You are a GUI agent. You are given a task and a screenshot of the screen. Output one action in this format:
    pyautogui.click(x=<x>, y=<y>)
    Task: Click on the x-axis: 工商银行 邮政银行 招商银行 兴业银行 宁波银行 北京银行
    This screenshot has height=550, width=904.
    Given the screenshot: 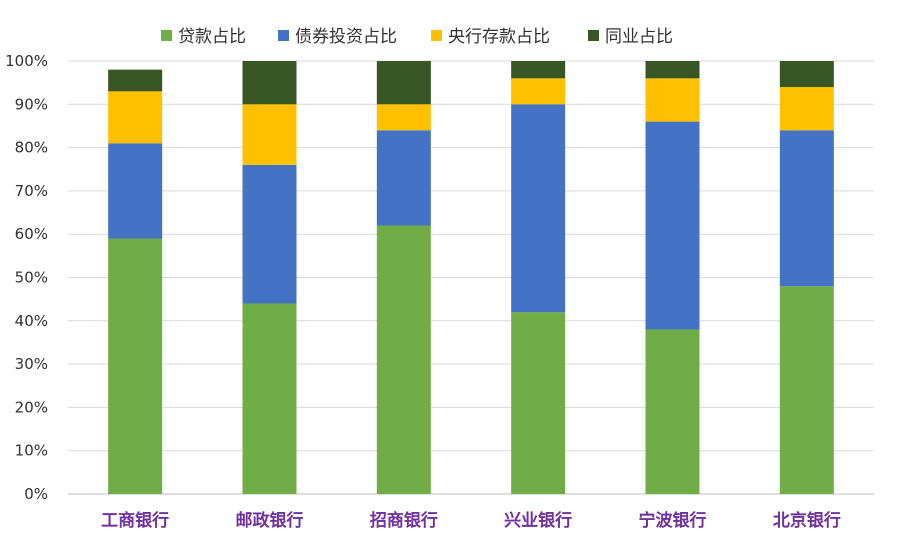 What is the action you would take?
    pyautogui.click(x=471, y=520)
    